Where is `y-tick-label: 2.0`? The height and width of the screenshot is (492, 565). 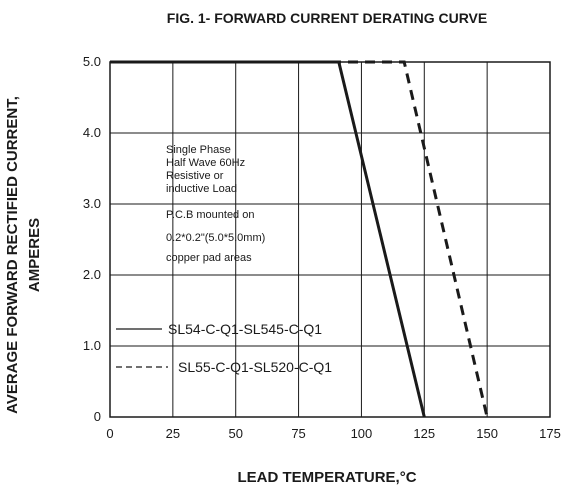
y-tick-label: 2.0 is located at coordinates (92, 274).